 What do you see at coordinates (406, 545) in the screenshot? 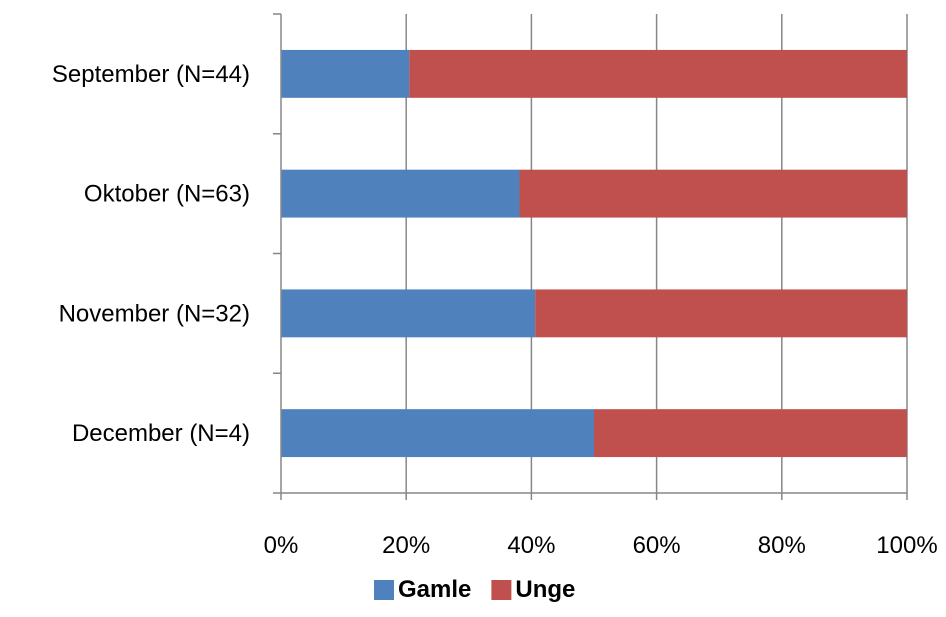
I see `x-tick-label: 20%` at bounding box center [406, 545].